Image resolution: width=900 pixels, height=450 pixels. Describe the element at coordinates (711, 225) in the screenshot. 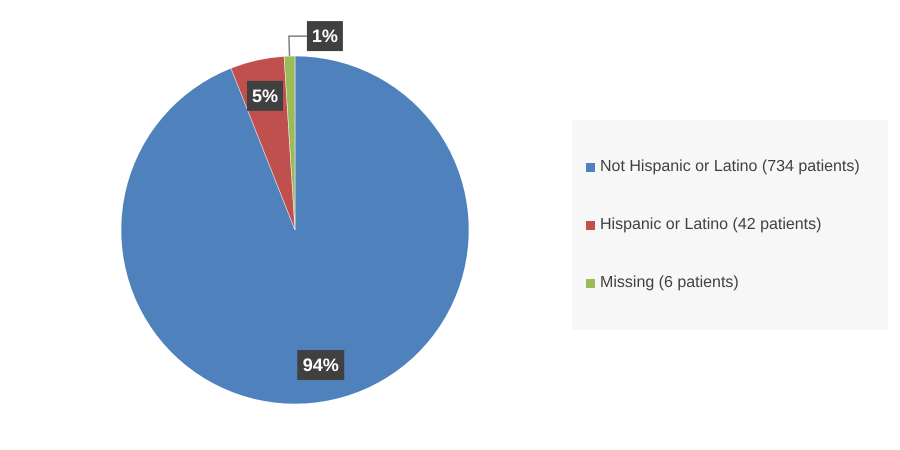

I see `legend-label: Hispanic or Latino (42 patients)` at that location.